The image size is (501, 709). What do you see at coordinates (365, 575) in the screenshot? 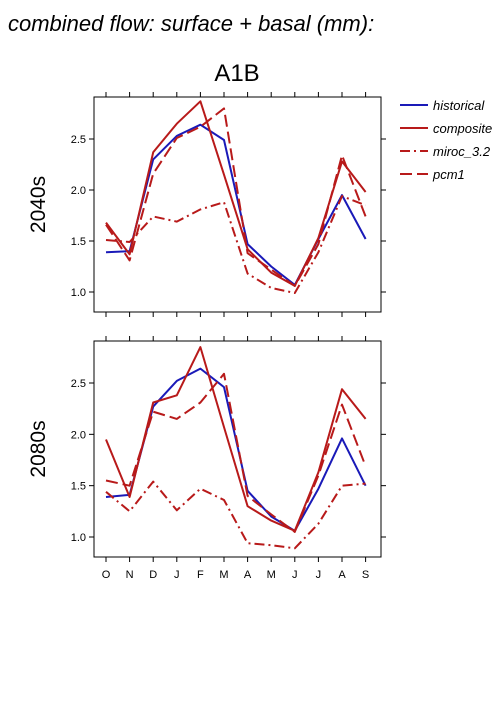
I see `x-tick-label: S` at bounding box center [365, 575].